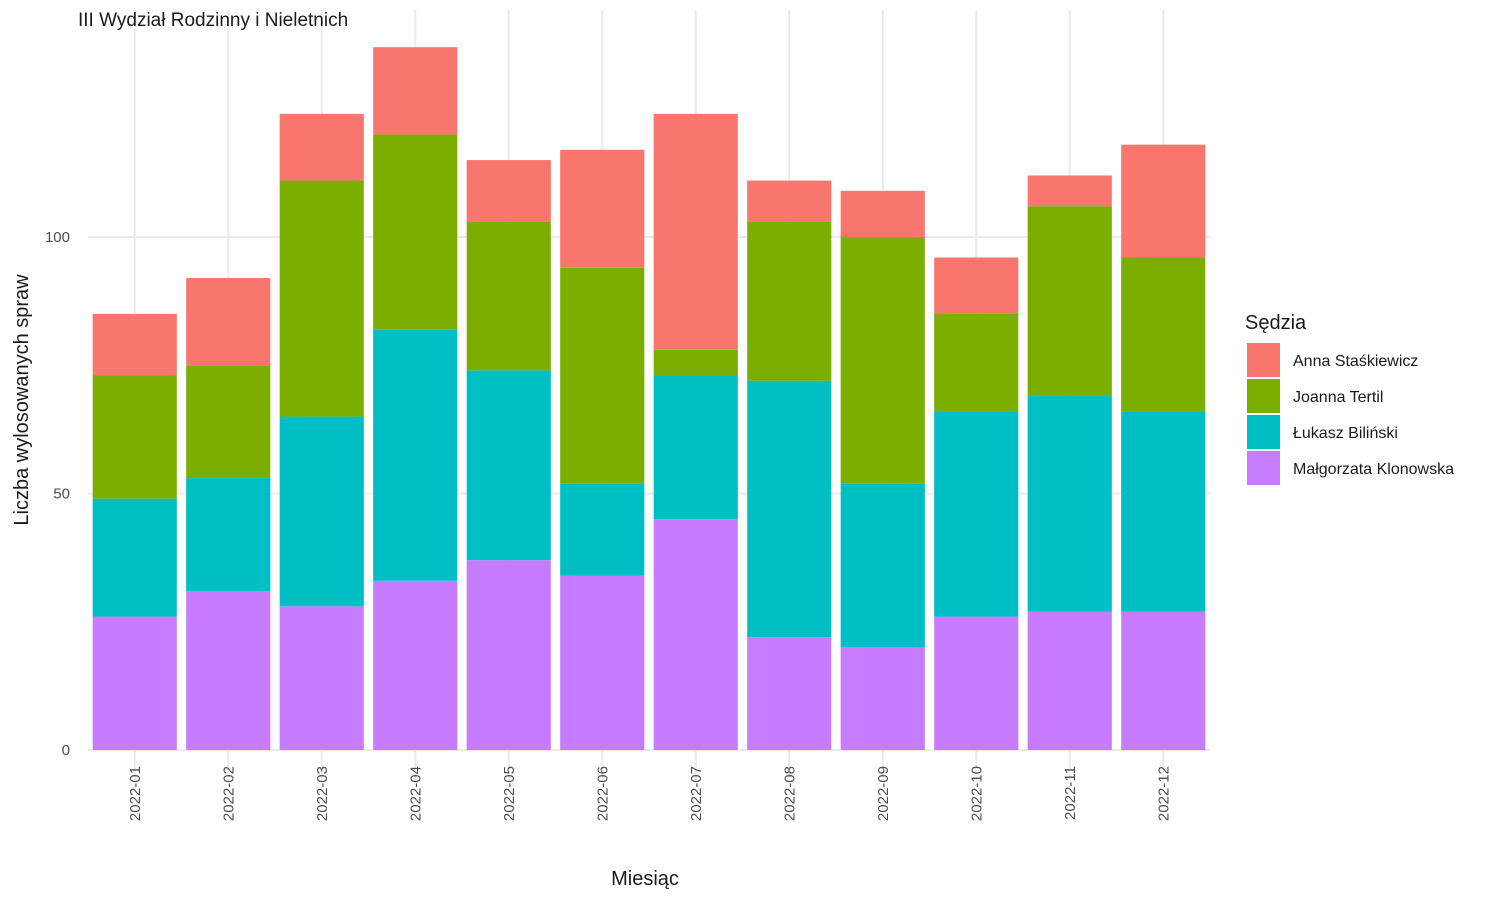  I want to click on x-tick-label: 2022-01, so click(135, 793).